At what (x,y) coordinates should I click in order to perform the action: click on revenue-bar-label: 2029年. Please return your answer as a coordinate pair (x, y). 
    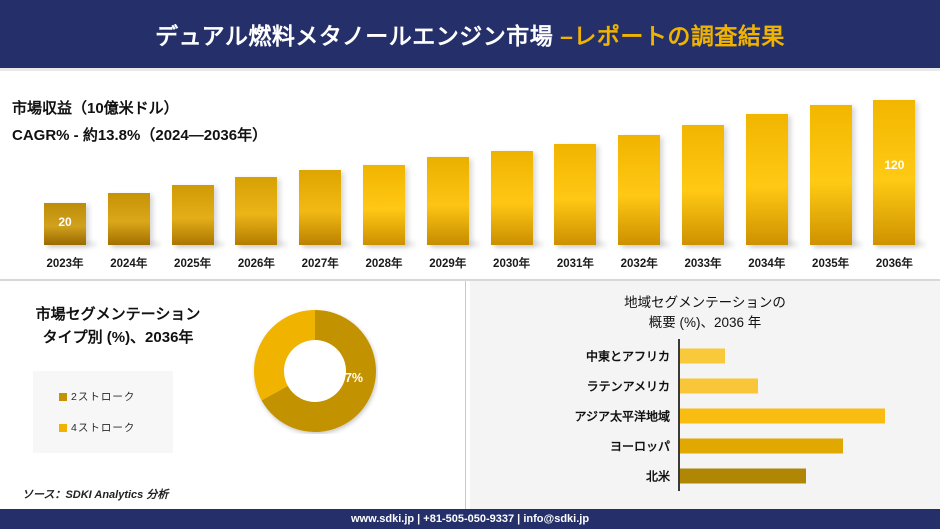
    Looking at the image, I should click on (448, 264).